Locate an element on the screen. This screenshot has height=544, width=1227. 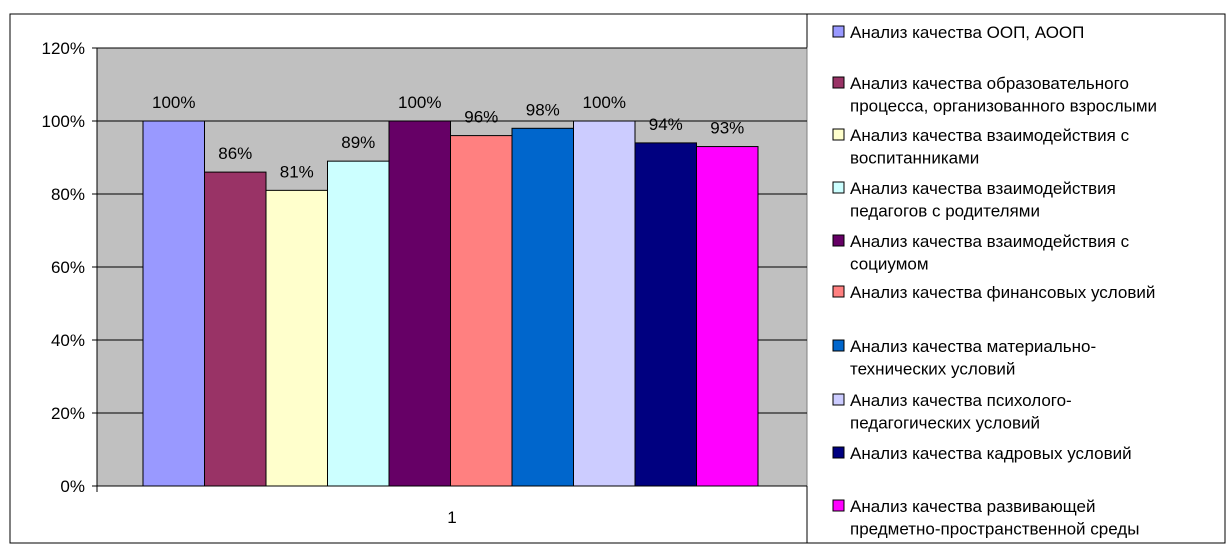
data-label: 89% is located at coordinates (358, 142).